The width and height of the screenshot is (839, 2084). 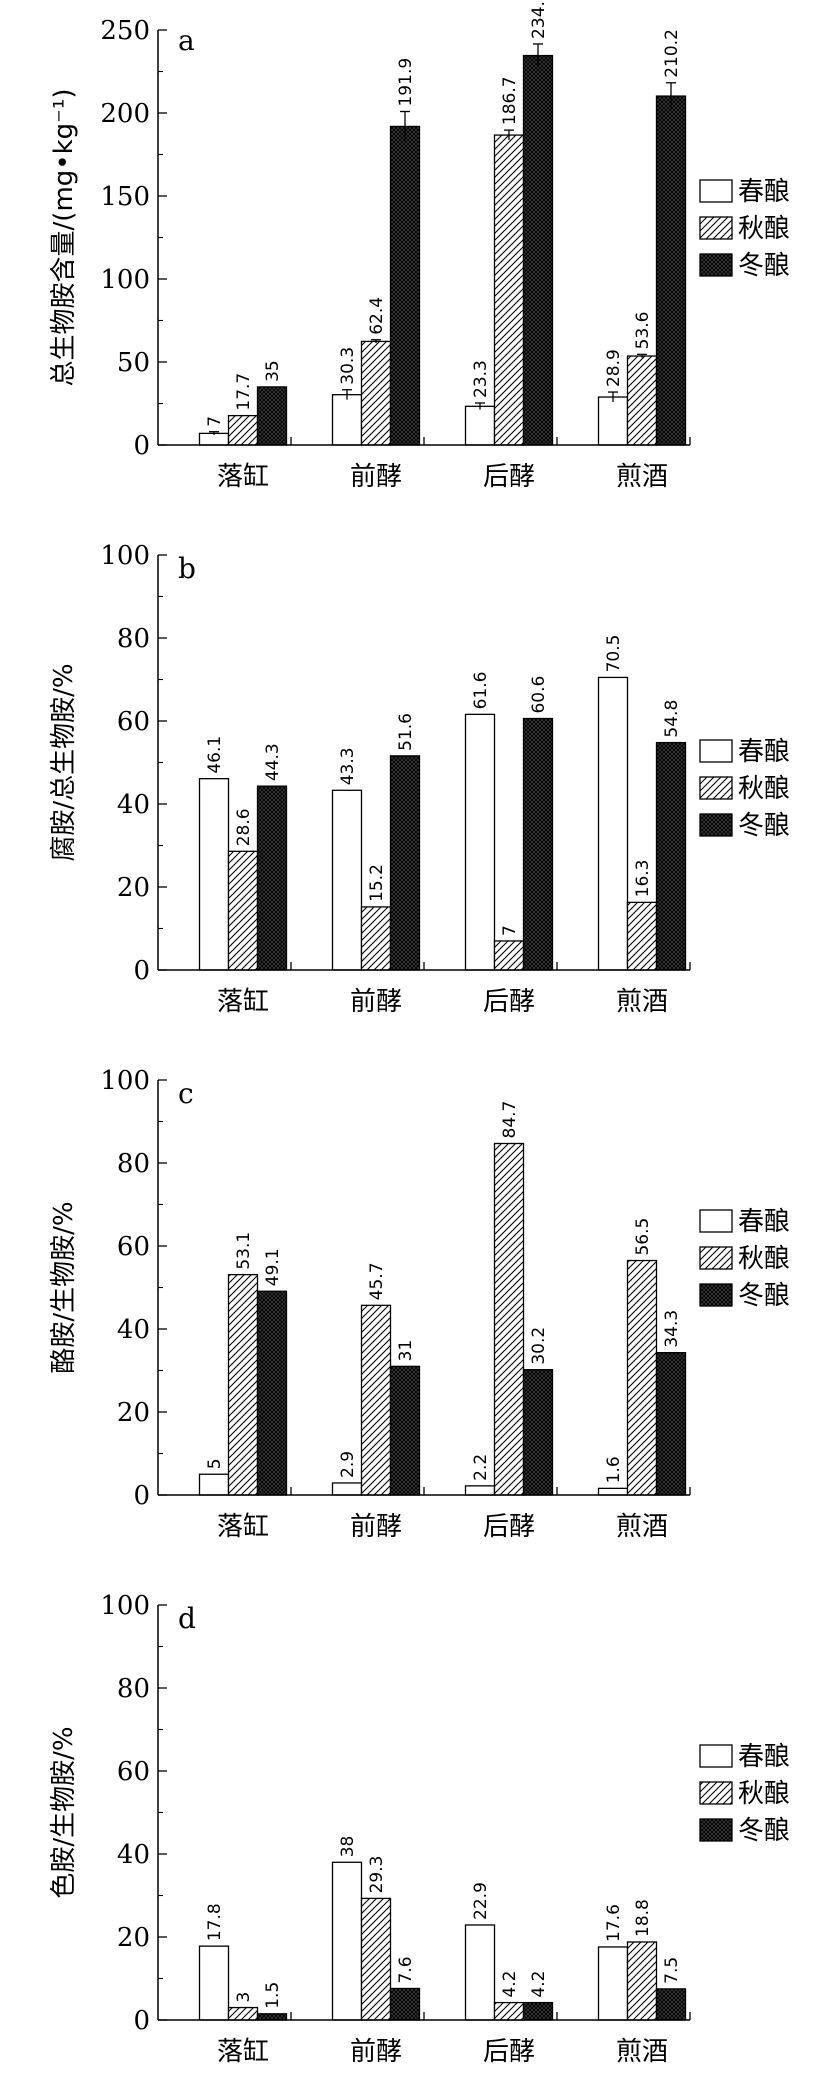 What do you see at coordinates (215, 1922) in the screenshot?
I see `value-label: 17.8` at bounding box center [215, 1922].